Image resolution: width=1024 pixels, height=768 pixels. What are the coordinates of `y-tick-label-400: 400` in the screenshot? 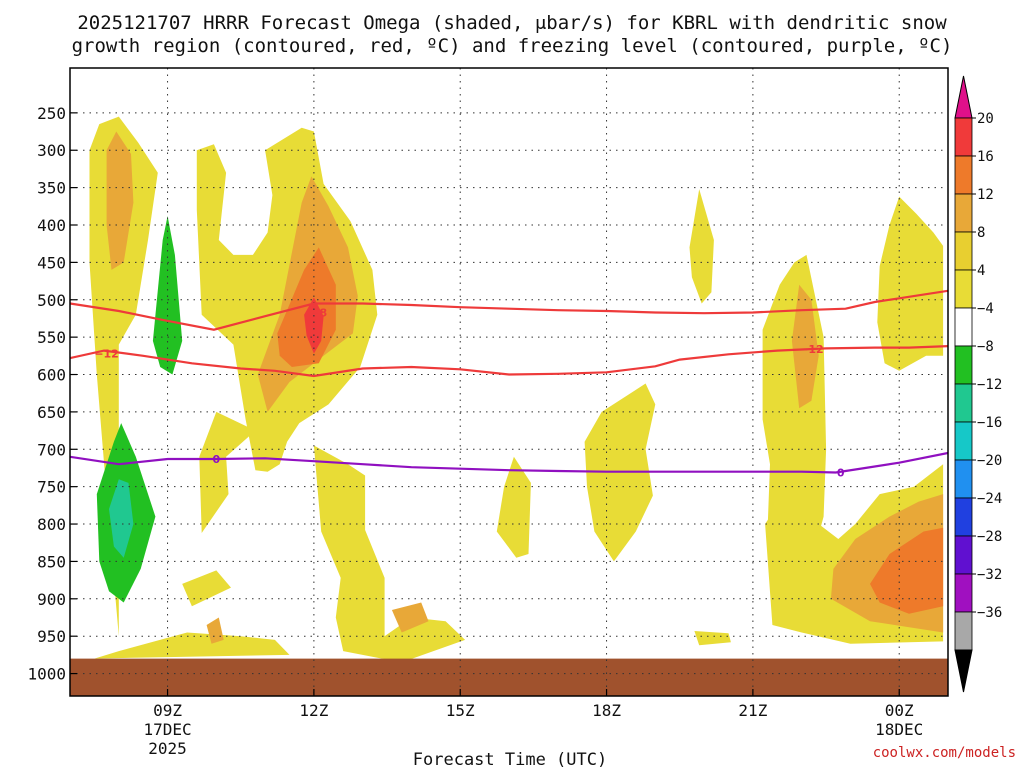 It's located at (51, 225).